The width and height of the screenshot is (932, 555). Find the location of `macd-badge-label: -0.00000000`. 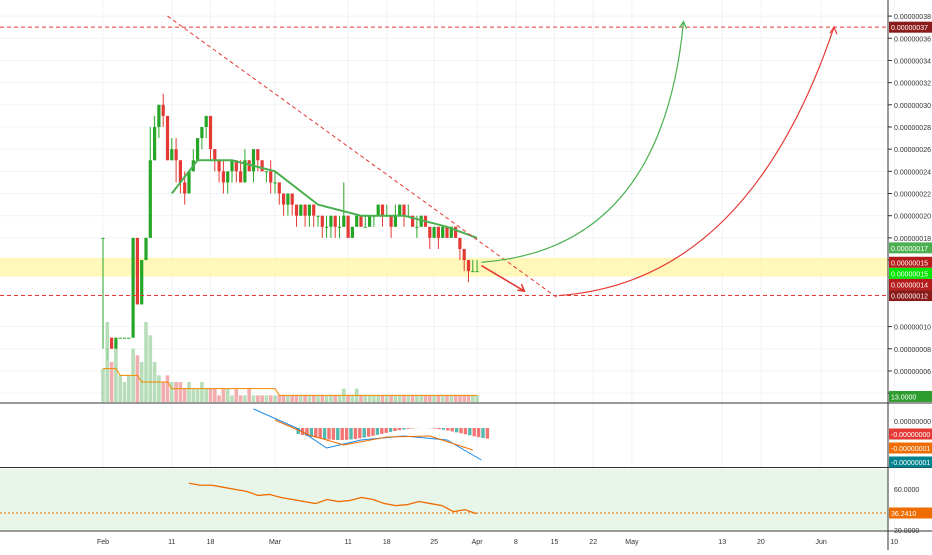

macd-badge-label: -0.00000000 is located at coordinates (910, 435).